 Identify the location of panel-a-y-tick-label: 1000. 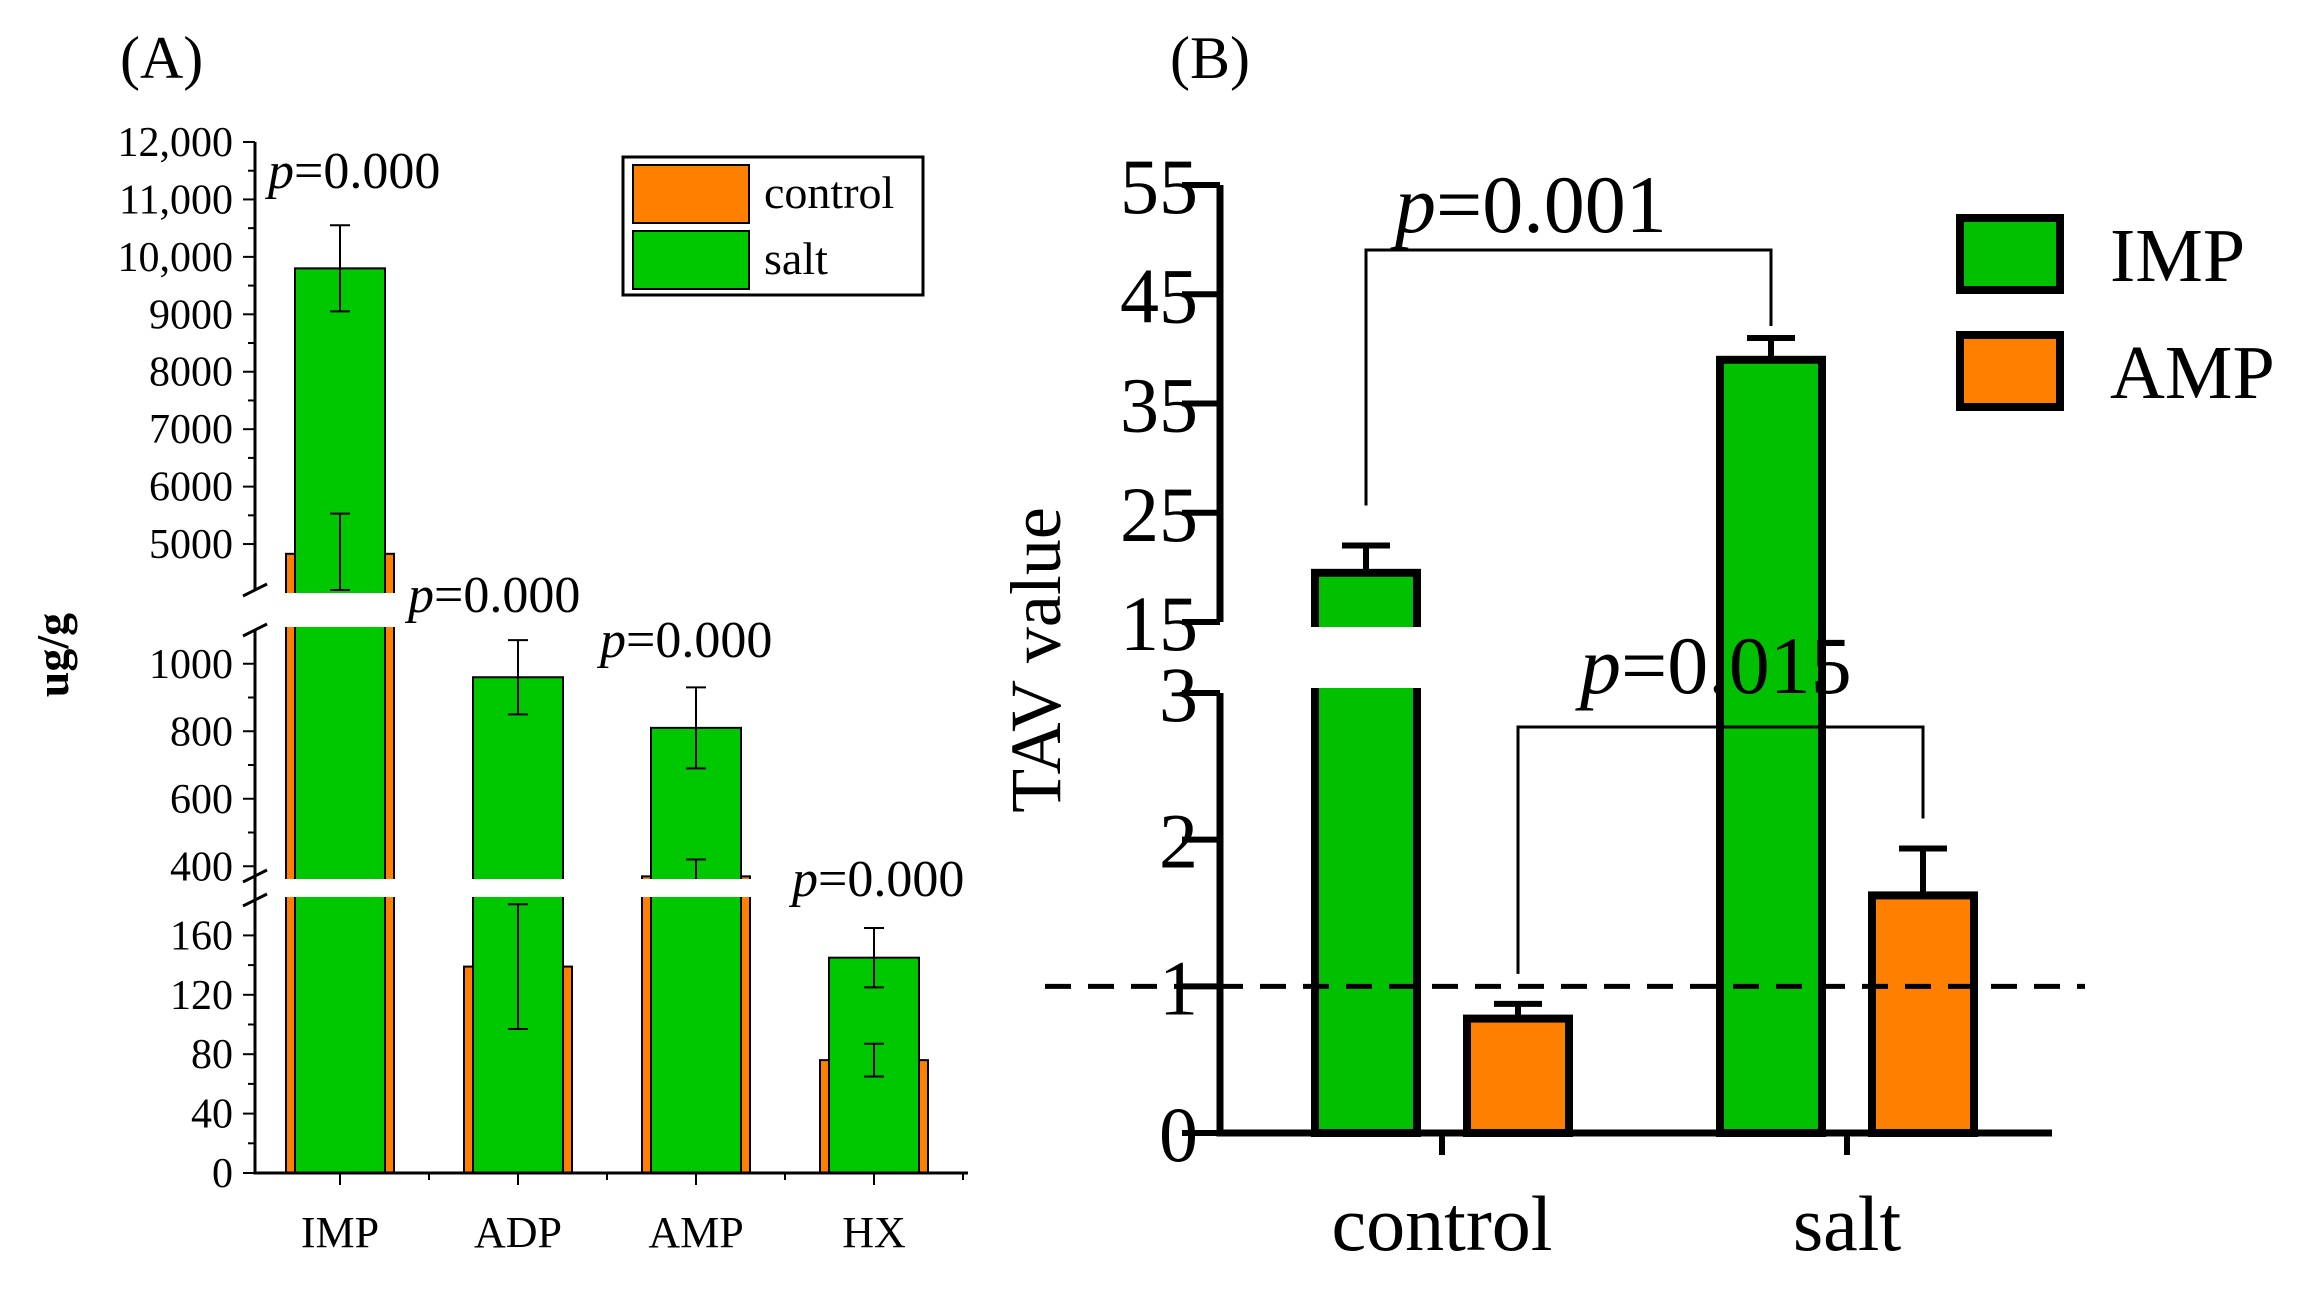
(191, 665).